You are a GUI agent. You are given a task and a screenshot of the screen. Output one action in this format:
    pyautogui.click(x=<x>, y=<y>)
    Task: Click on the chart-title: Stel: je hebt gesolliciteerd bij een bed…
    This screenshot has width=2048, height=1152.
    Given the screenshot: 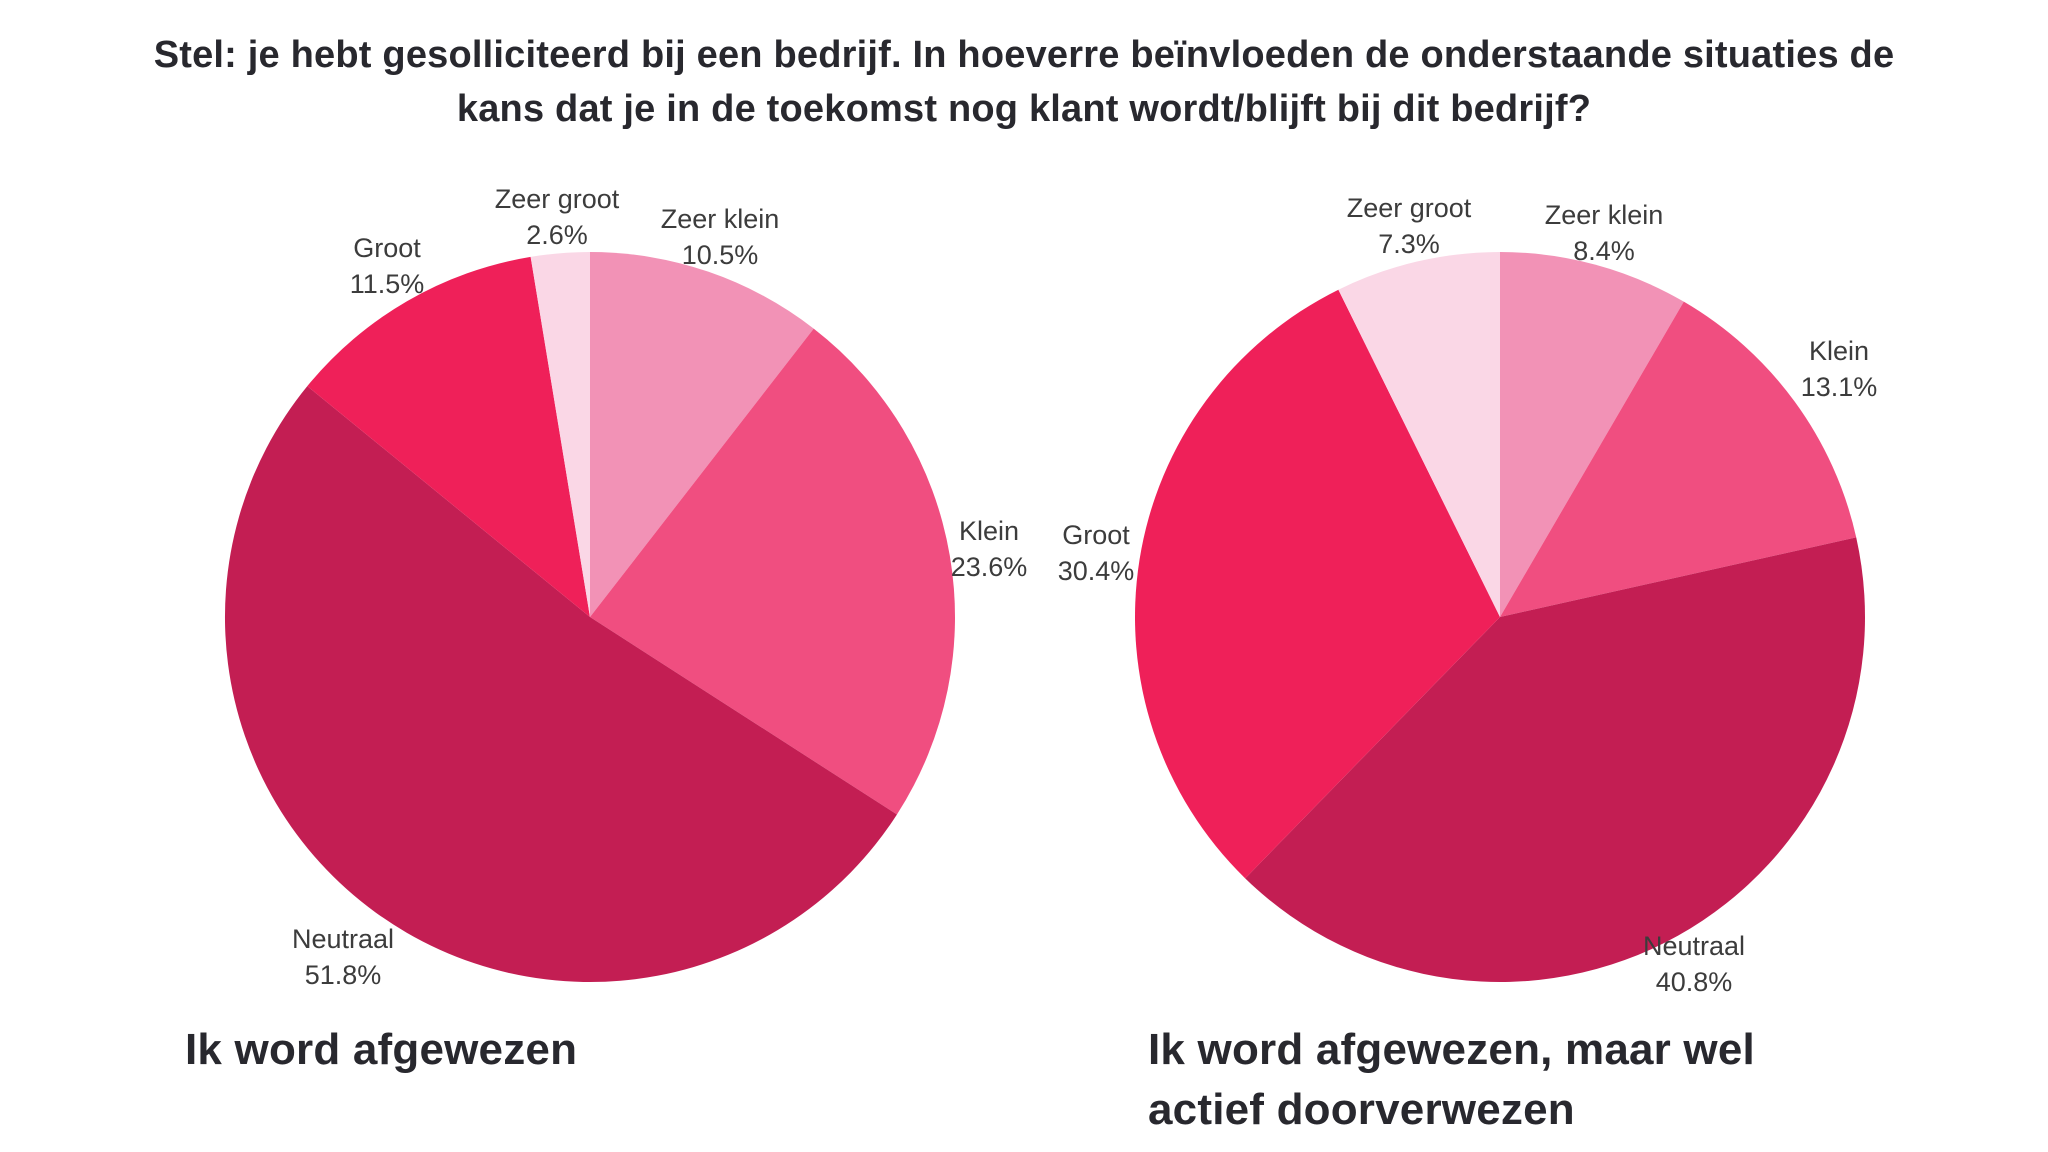 What is the action you would take?
    pyautogui.click(x=1024, y=82)
    